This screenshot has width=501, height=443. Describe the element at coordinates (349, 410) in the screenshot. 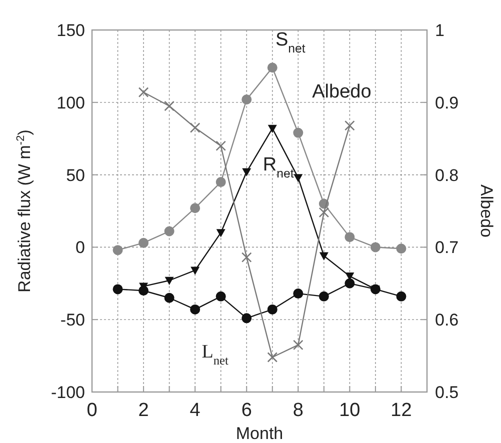

I see `x-tick-label: 10` at that location.